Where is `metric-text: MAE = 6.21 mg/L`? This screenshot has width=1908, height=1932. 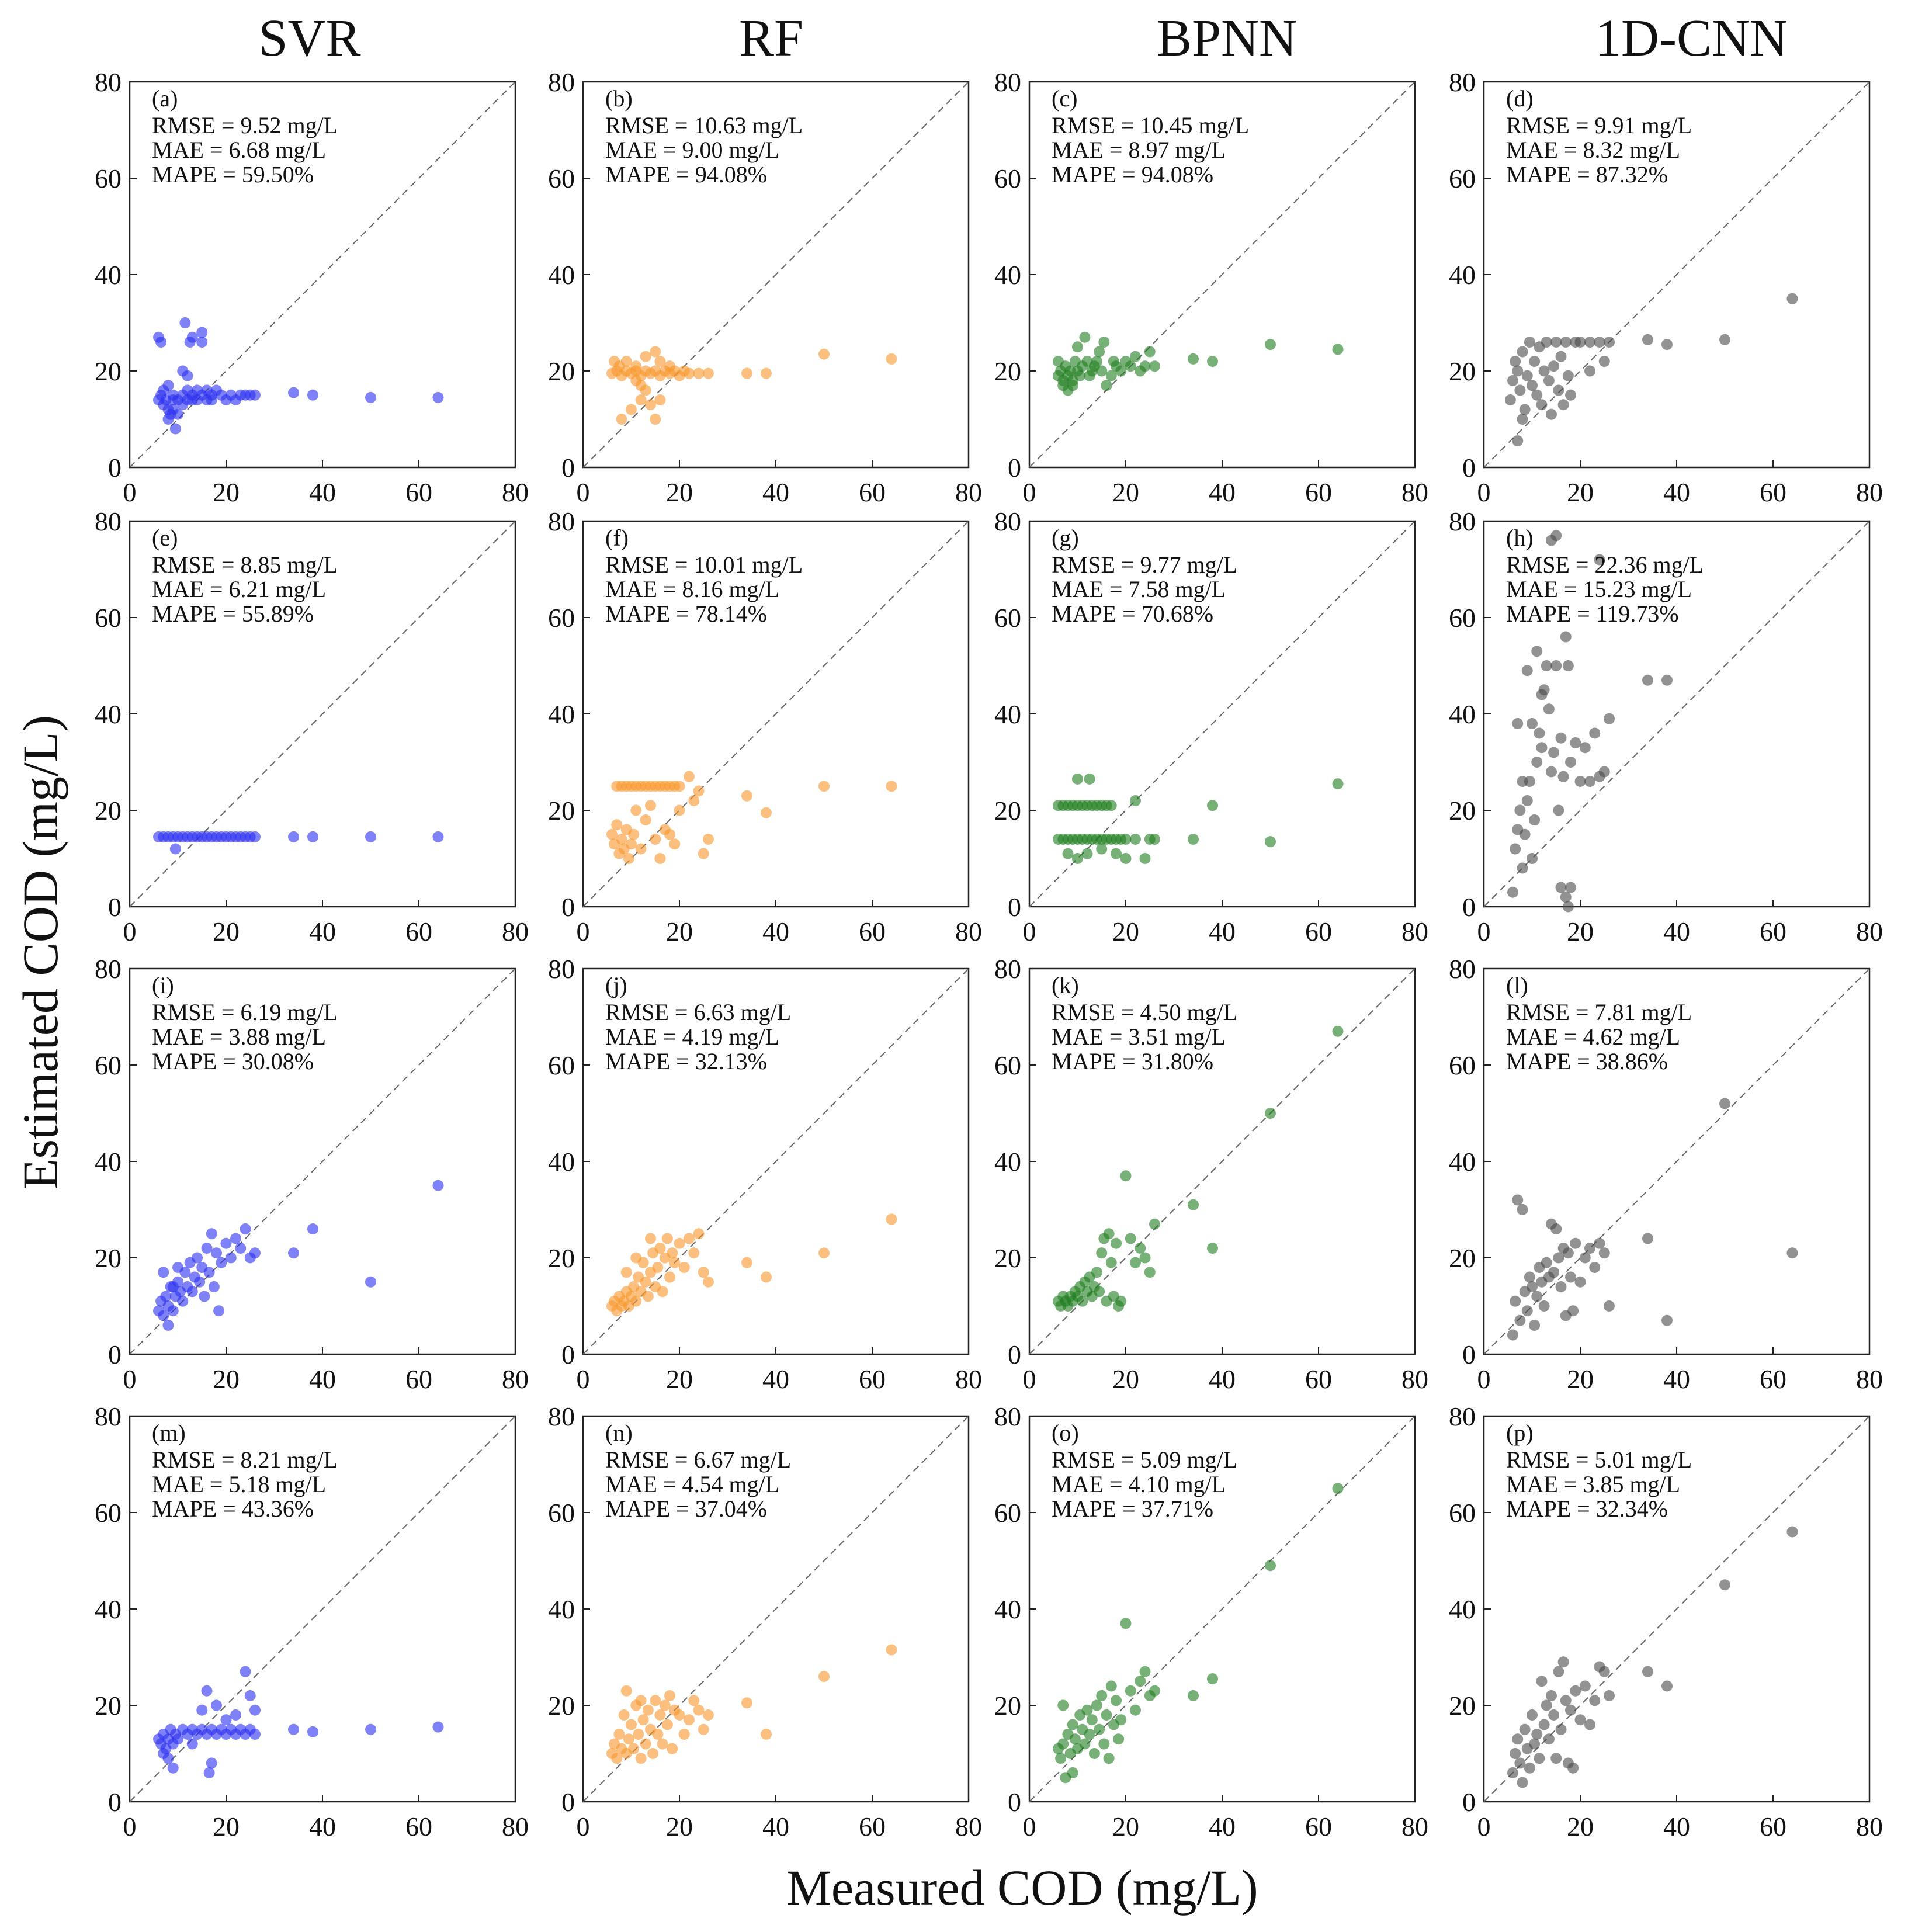 metric-text: MAE = 6.21 mg/L is located at coordinates (239, 589).